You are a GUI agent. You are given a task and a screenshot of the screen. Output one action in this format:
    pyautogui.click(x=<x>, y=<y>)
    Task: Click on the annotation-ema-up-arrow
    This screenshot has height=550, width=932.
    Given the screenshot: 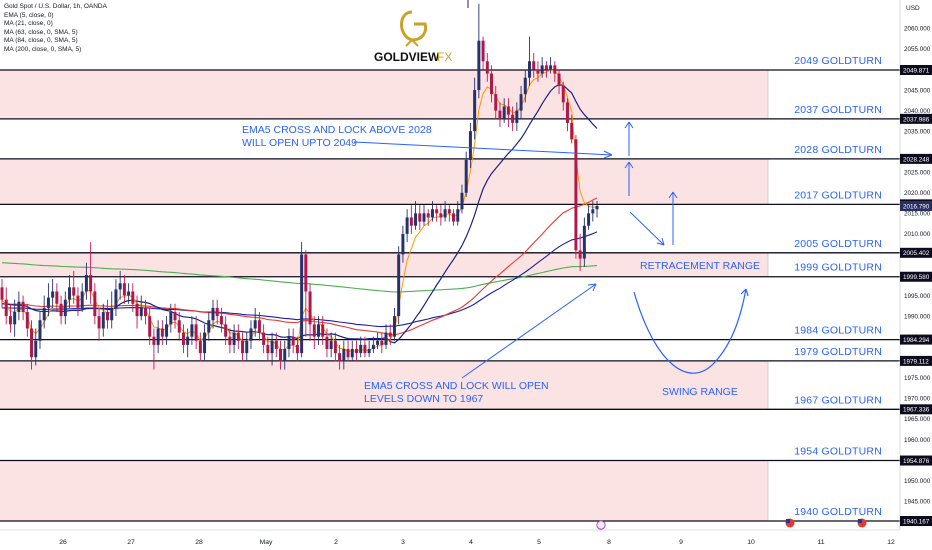 What is the action you would take?
    pyautogui.click(x=483, y=148)
    